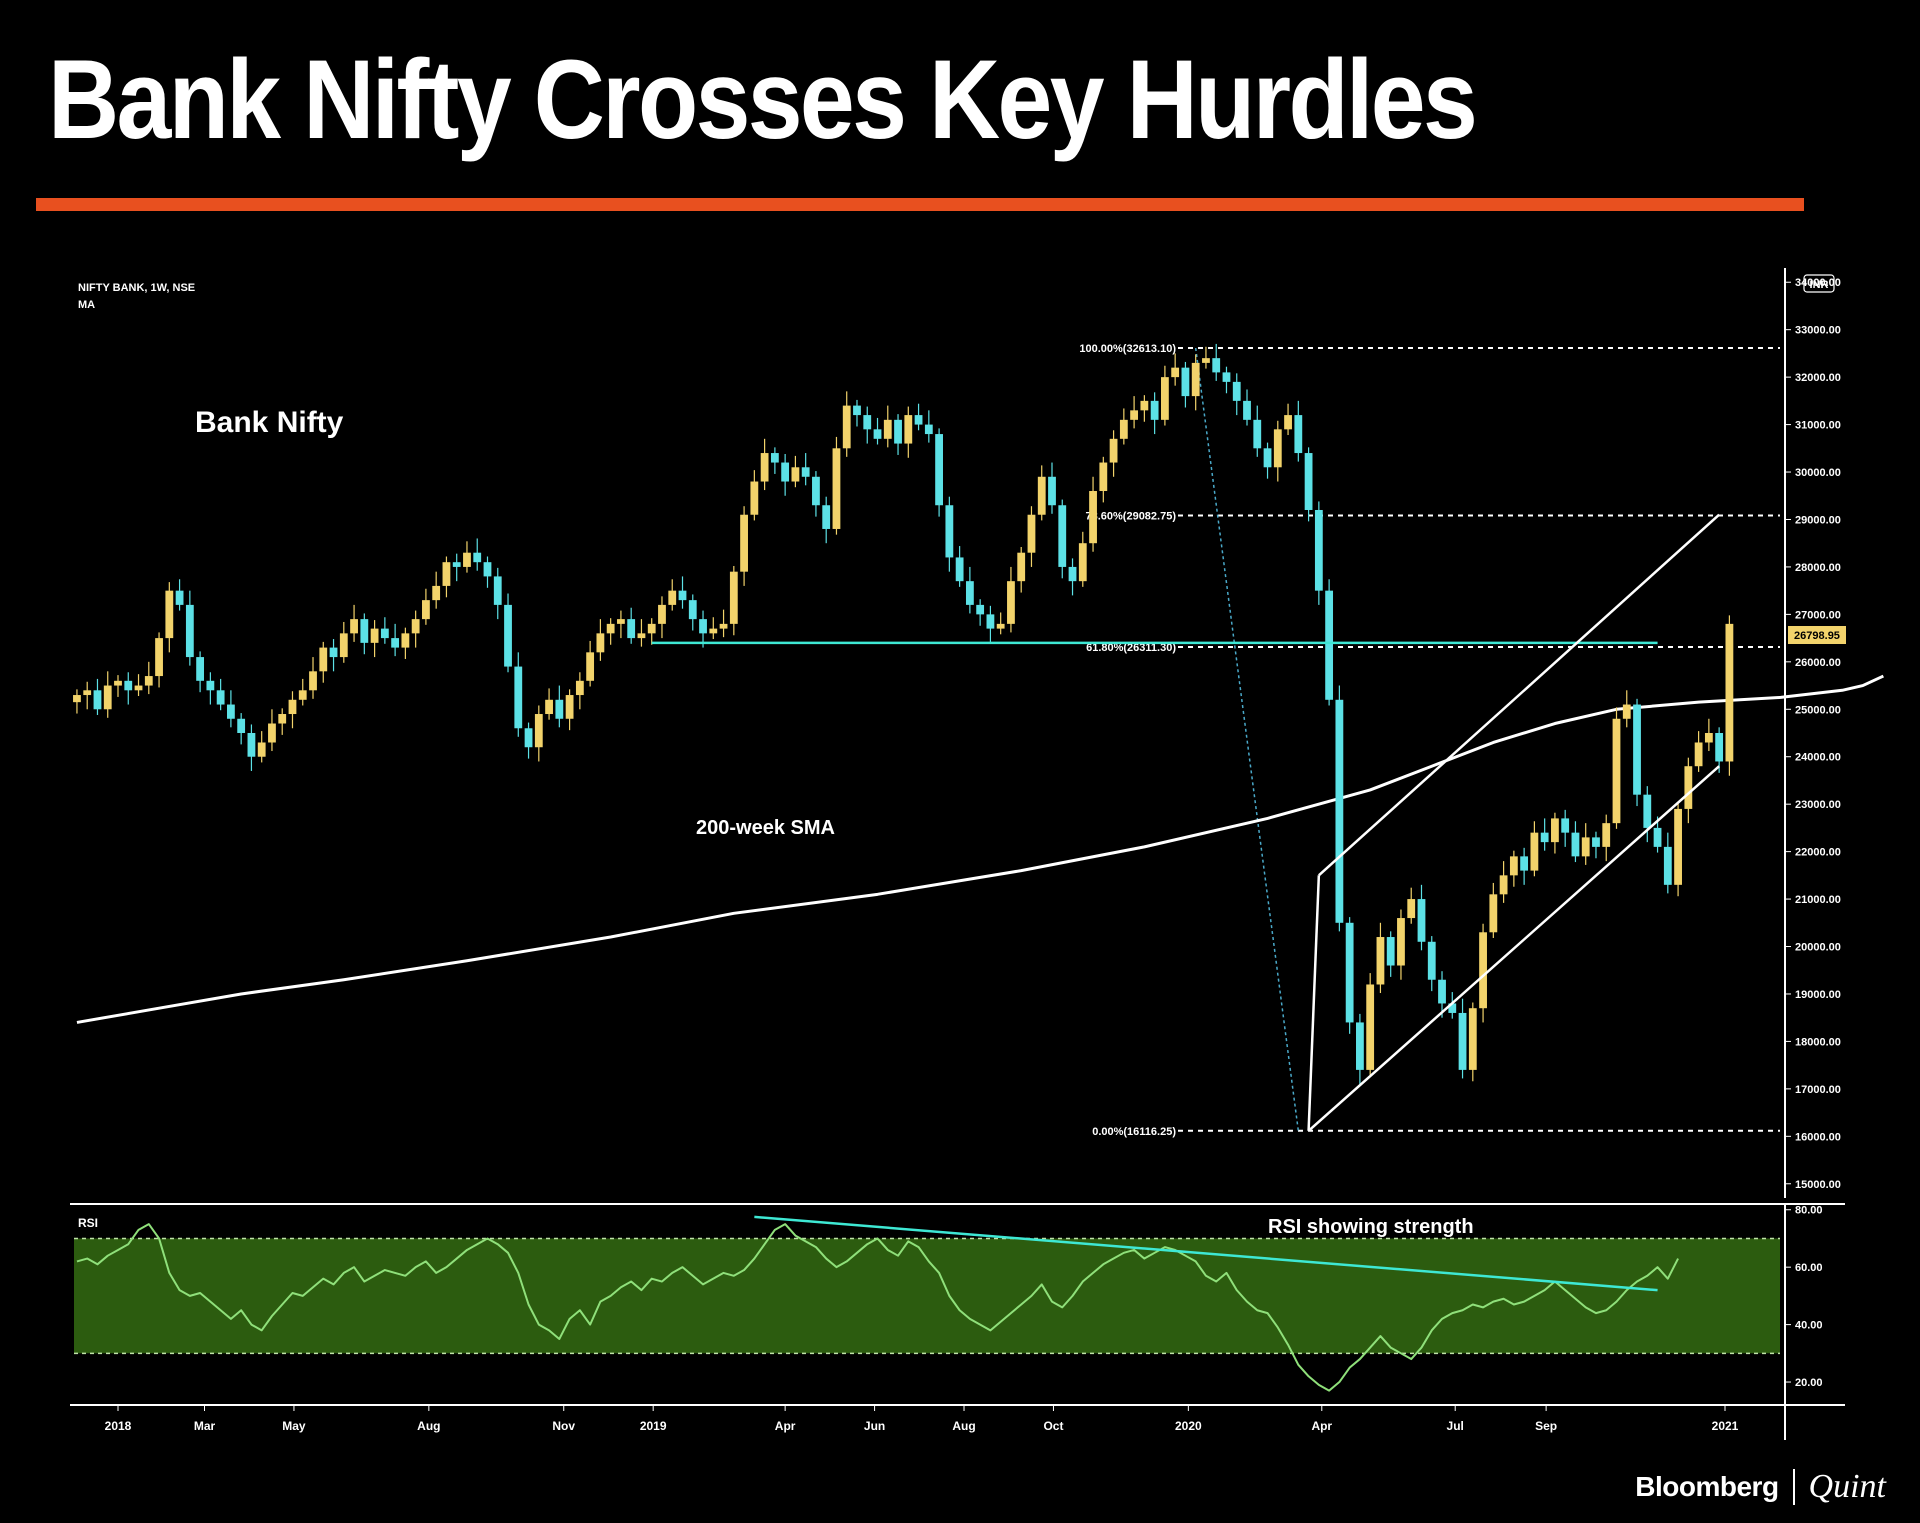 The image size is (1920, 1523). Describe the element at coordinates (1131, 648) in the screenshot. I see `fib-level-label: 61.80%(26311.30)` at that location.